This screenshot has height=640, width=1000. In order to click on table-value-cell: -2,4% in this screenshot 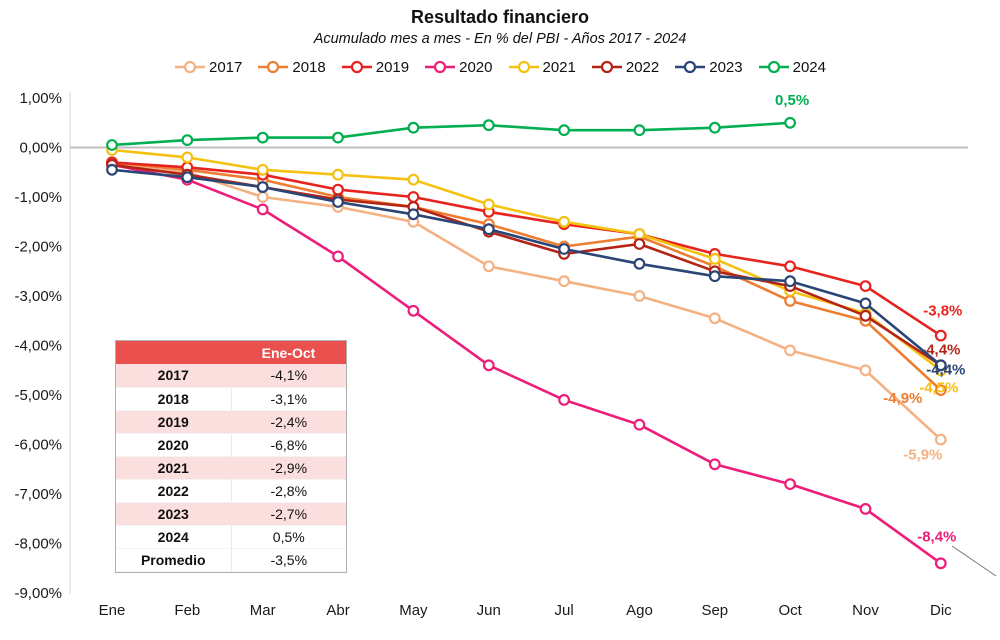, I will do `click(288, 422)`.